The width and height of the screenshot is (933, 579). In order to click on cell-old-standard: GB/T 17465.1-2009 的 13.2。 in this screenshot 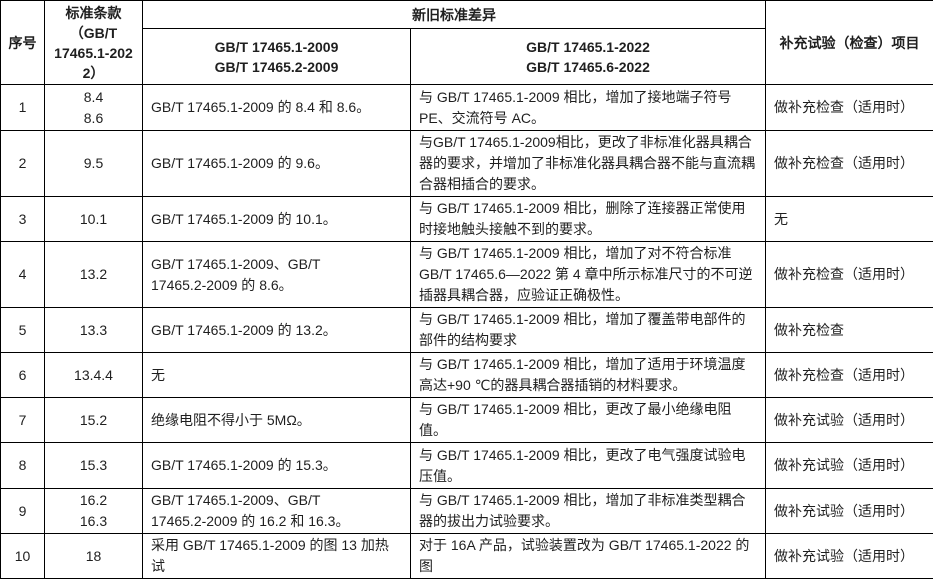, I will do `click(277, 330)`.